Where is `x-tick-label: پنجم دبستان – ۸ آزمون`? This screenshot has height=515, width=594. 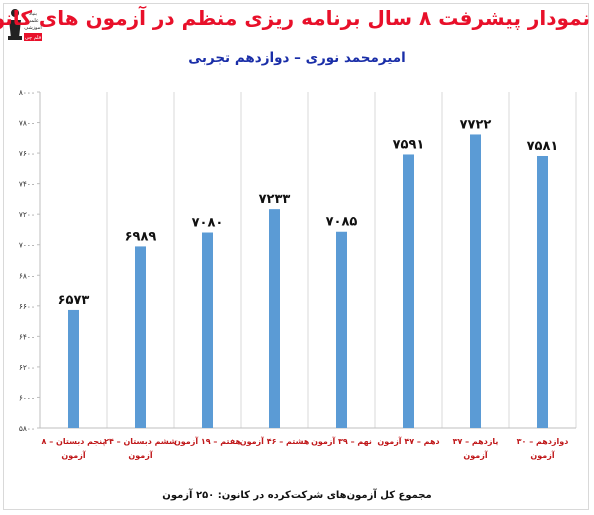 x-tick-label: پنجم دبستان – ۸ آزمون is located at coordinates (74, 448).